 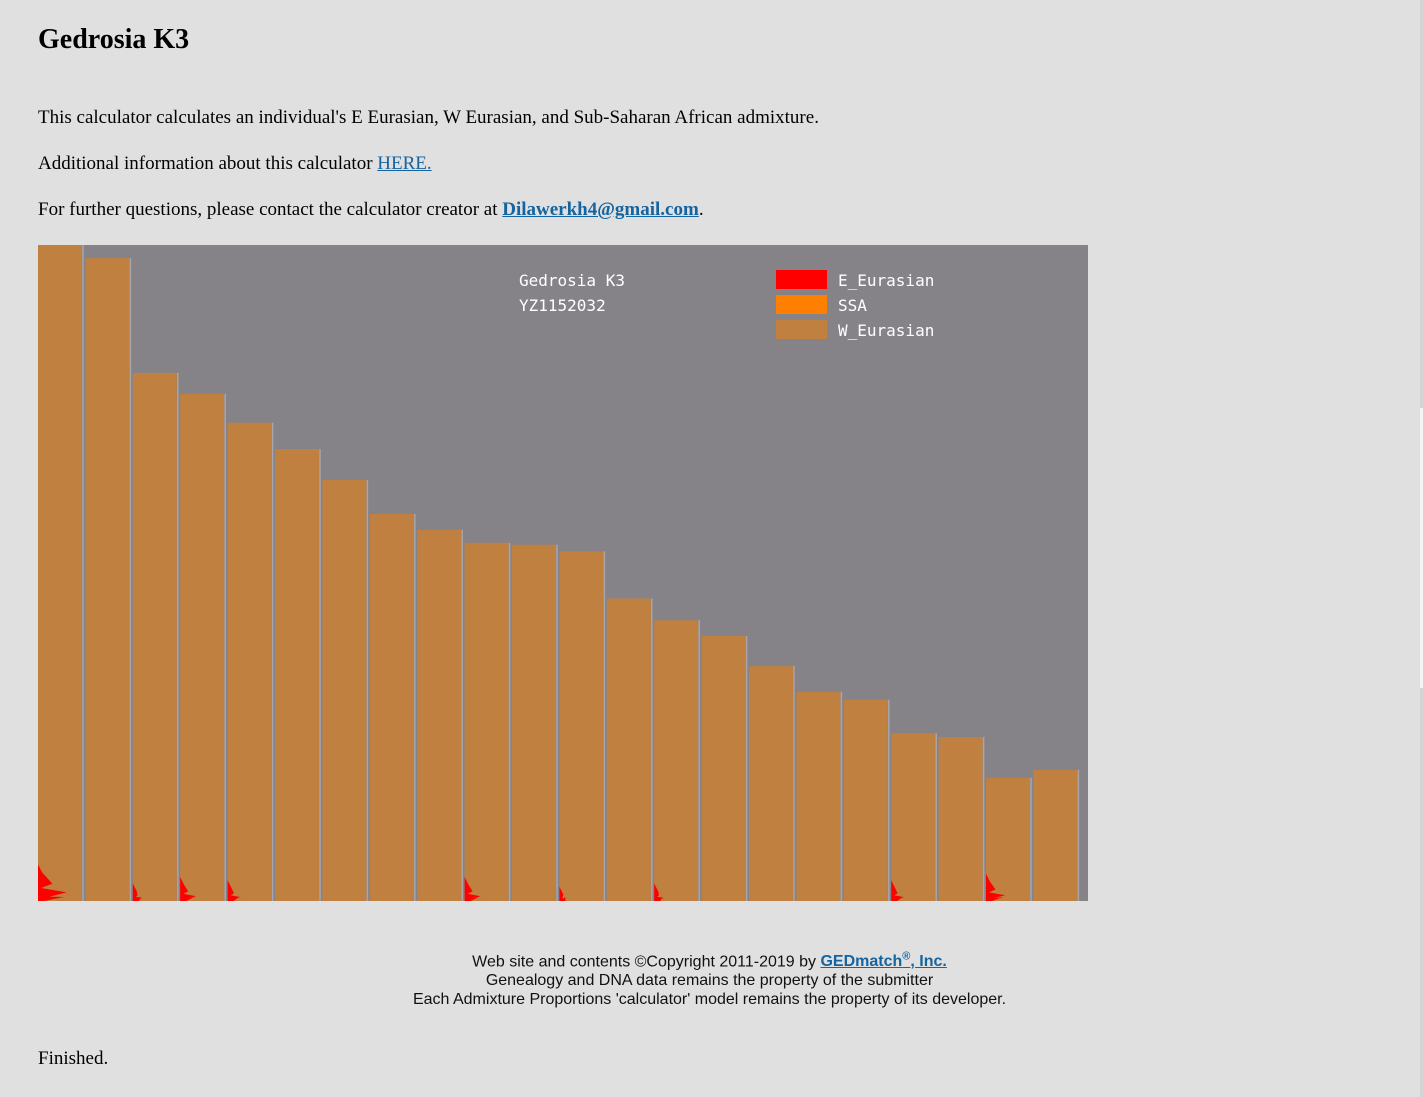 I want to click on status-text: Finished., so click(x=73, y=1058).